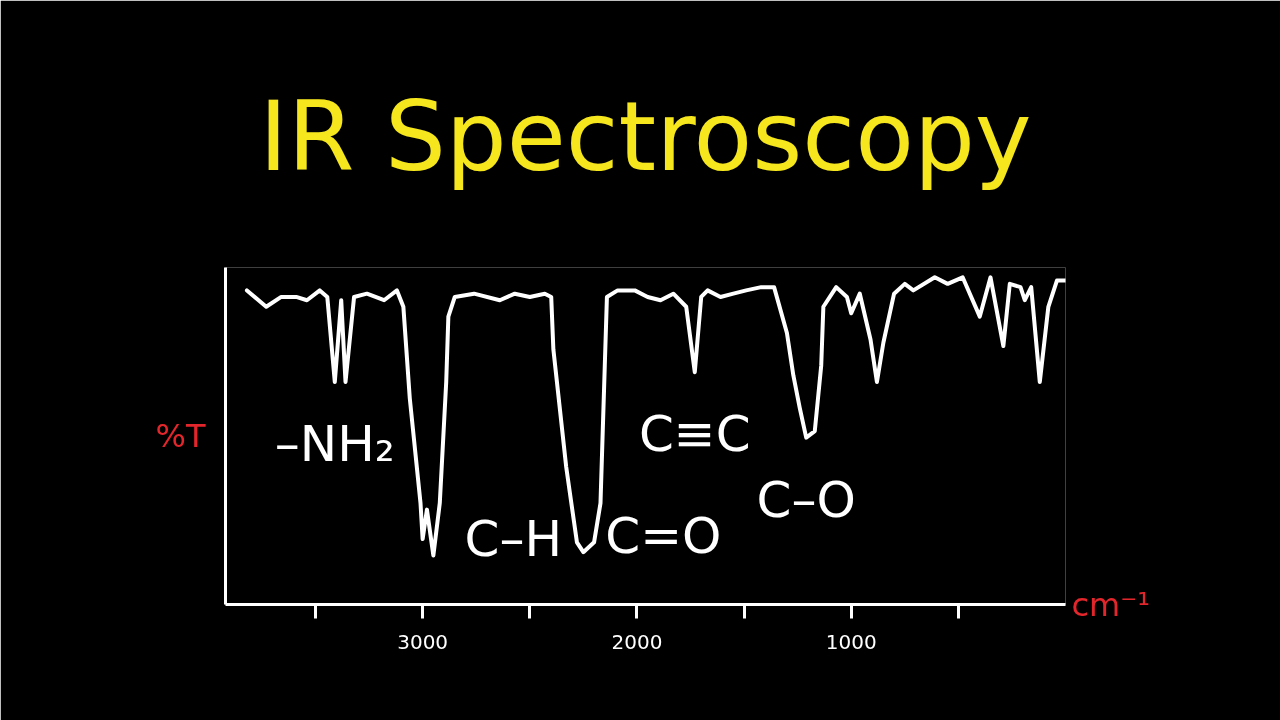  Describe the element at coordinates (663, 536) in the screenshot. I see `annotation: C=O` at that location.